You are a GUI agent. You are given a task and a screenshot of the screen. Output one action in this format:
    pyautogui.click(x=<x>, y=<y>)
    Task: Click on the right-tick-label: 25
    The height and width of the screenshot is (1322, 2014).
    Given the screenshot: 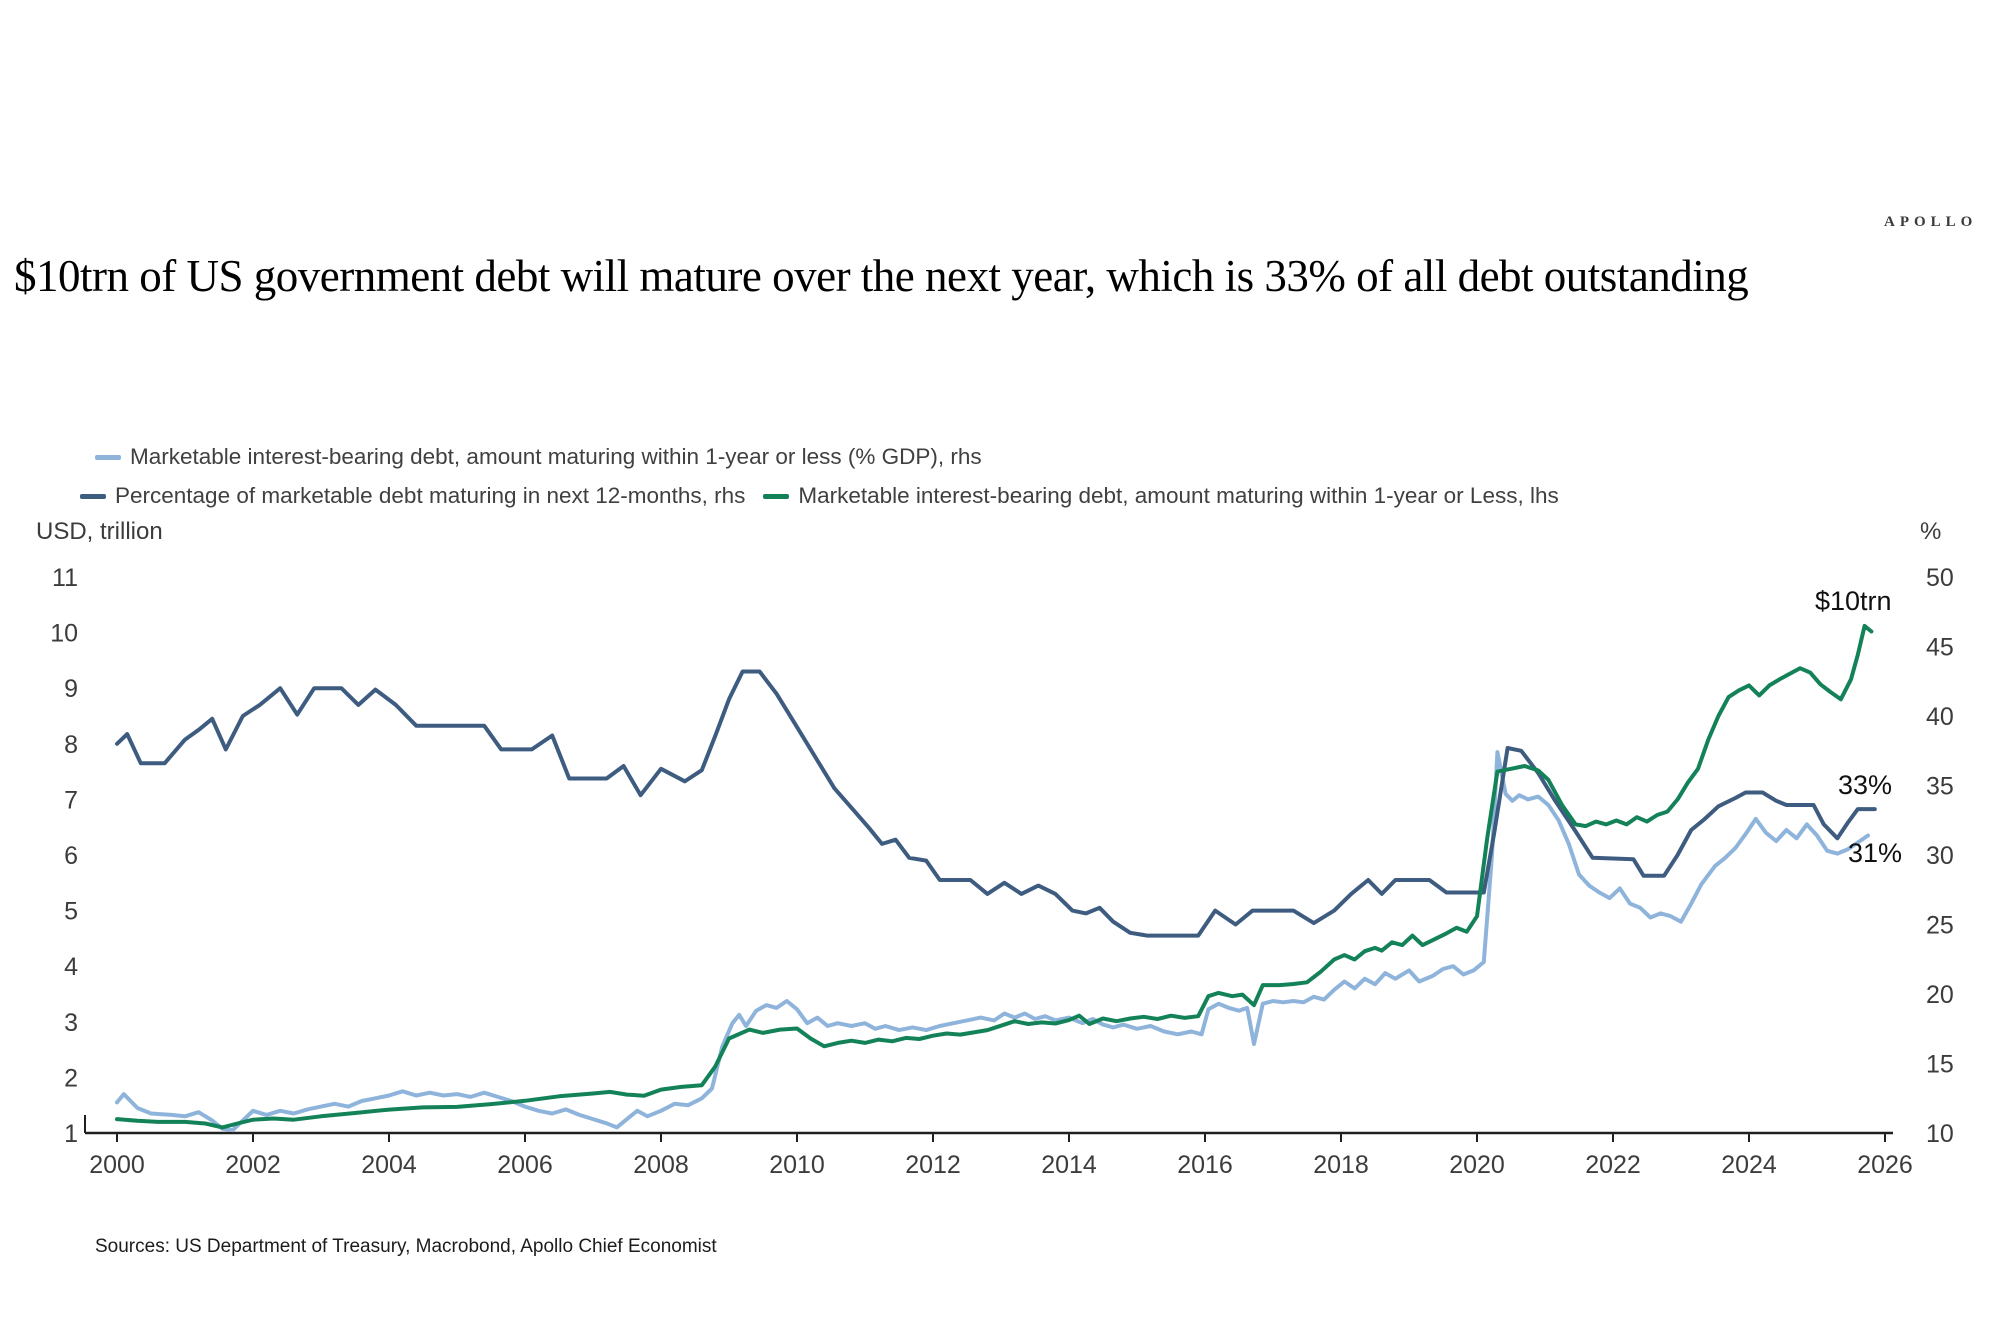 What is the action you would take?
    pyautogui.click(x=1940, y=926)
    